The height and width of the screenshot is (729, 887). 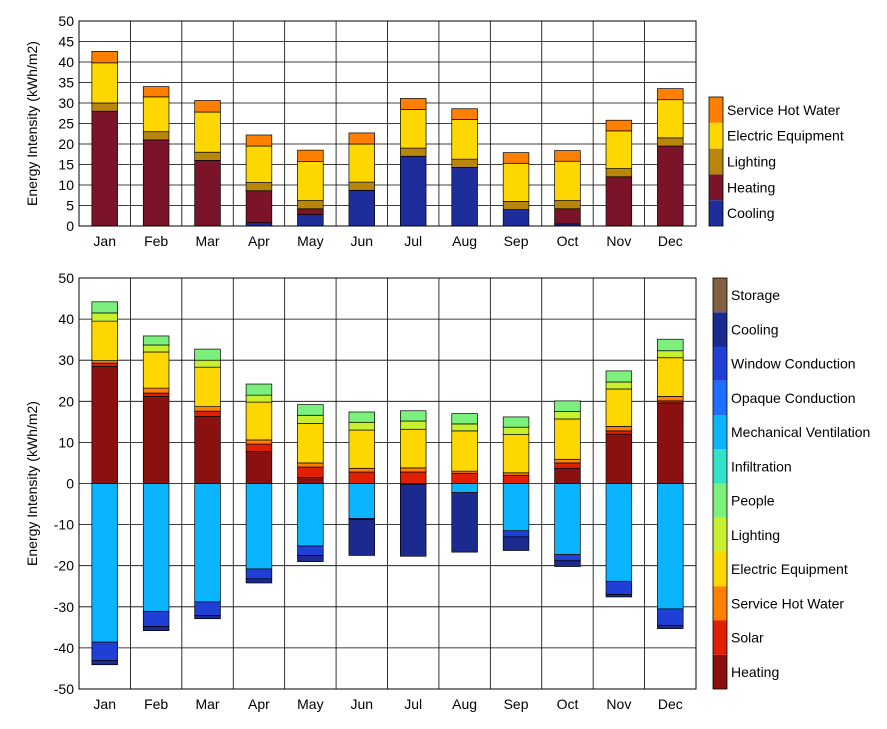 I want to click on bottom-bar-electric-equipment-mar, so click(x=207, y=386).